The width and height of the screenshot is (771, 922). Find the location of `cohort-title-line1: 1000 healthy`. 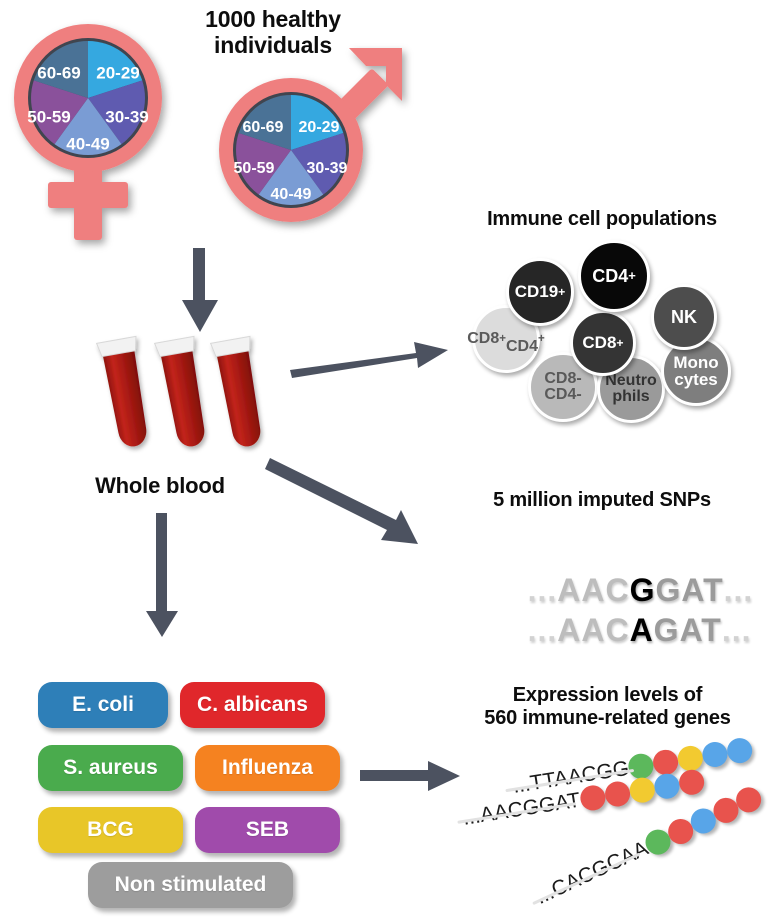

cohort-title-line1: 1000 healthy is located at coordinates (273, 19).